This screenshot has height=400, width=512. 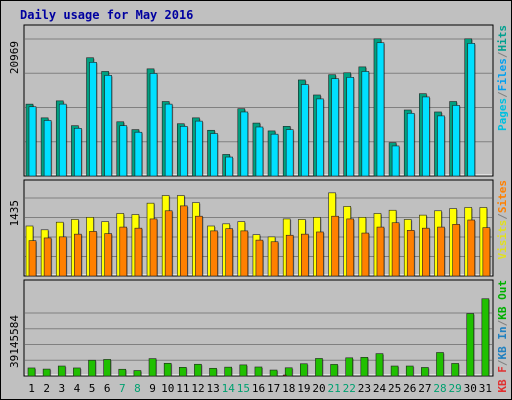 I want to click on day-label: 22, so click(x=349, y=388).